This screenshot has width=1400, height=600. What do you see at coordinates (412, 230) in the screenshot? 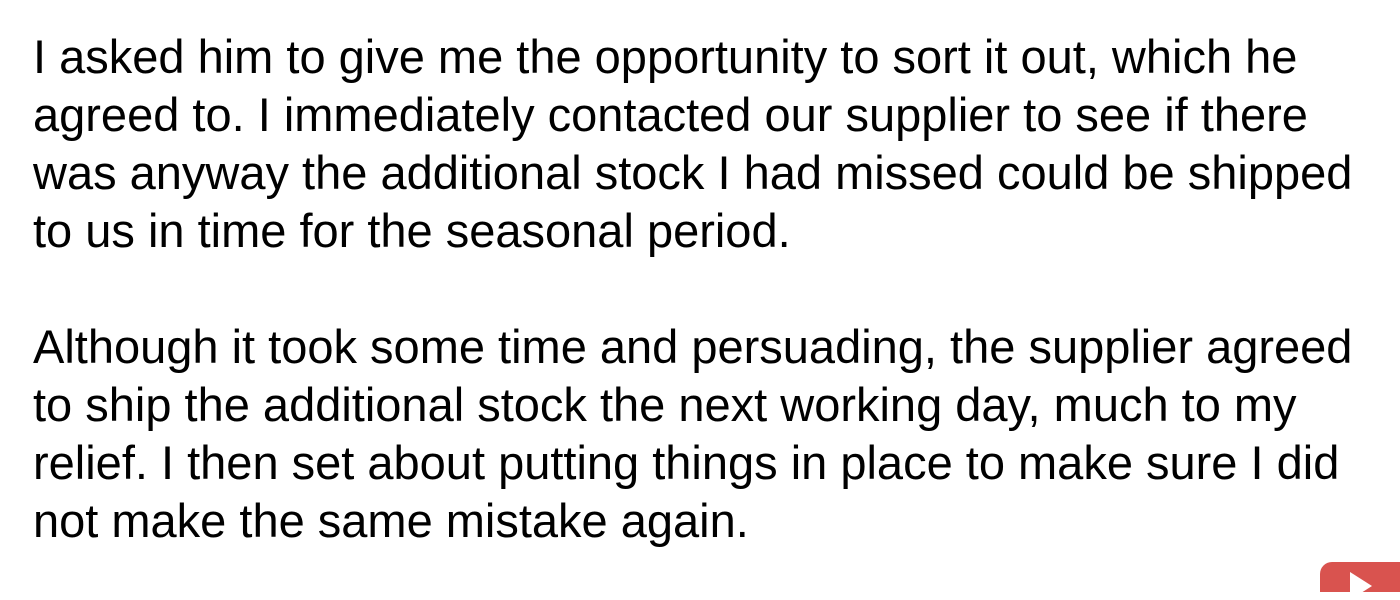
I see `paragraph-line: to us in time for the seasonal period.` at bounding box center [412, 230].